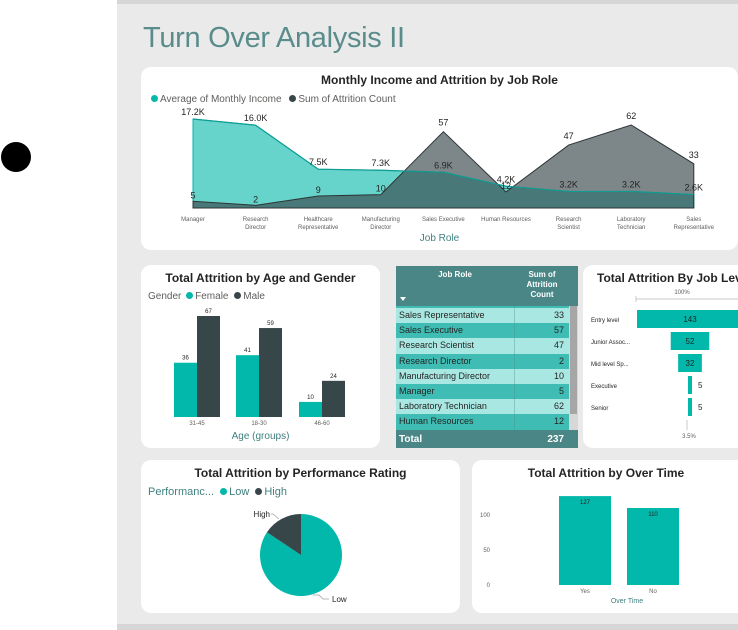 The height and width of the screenshot is (630, 738). What do you see at coordinates (274, 38) in the screenshot?
I see `page-title: Turn Over Analysis II` at bounding box center [274, 38].